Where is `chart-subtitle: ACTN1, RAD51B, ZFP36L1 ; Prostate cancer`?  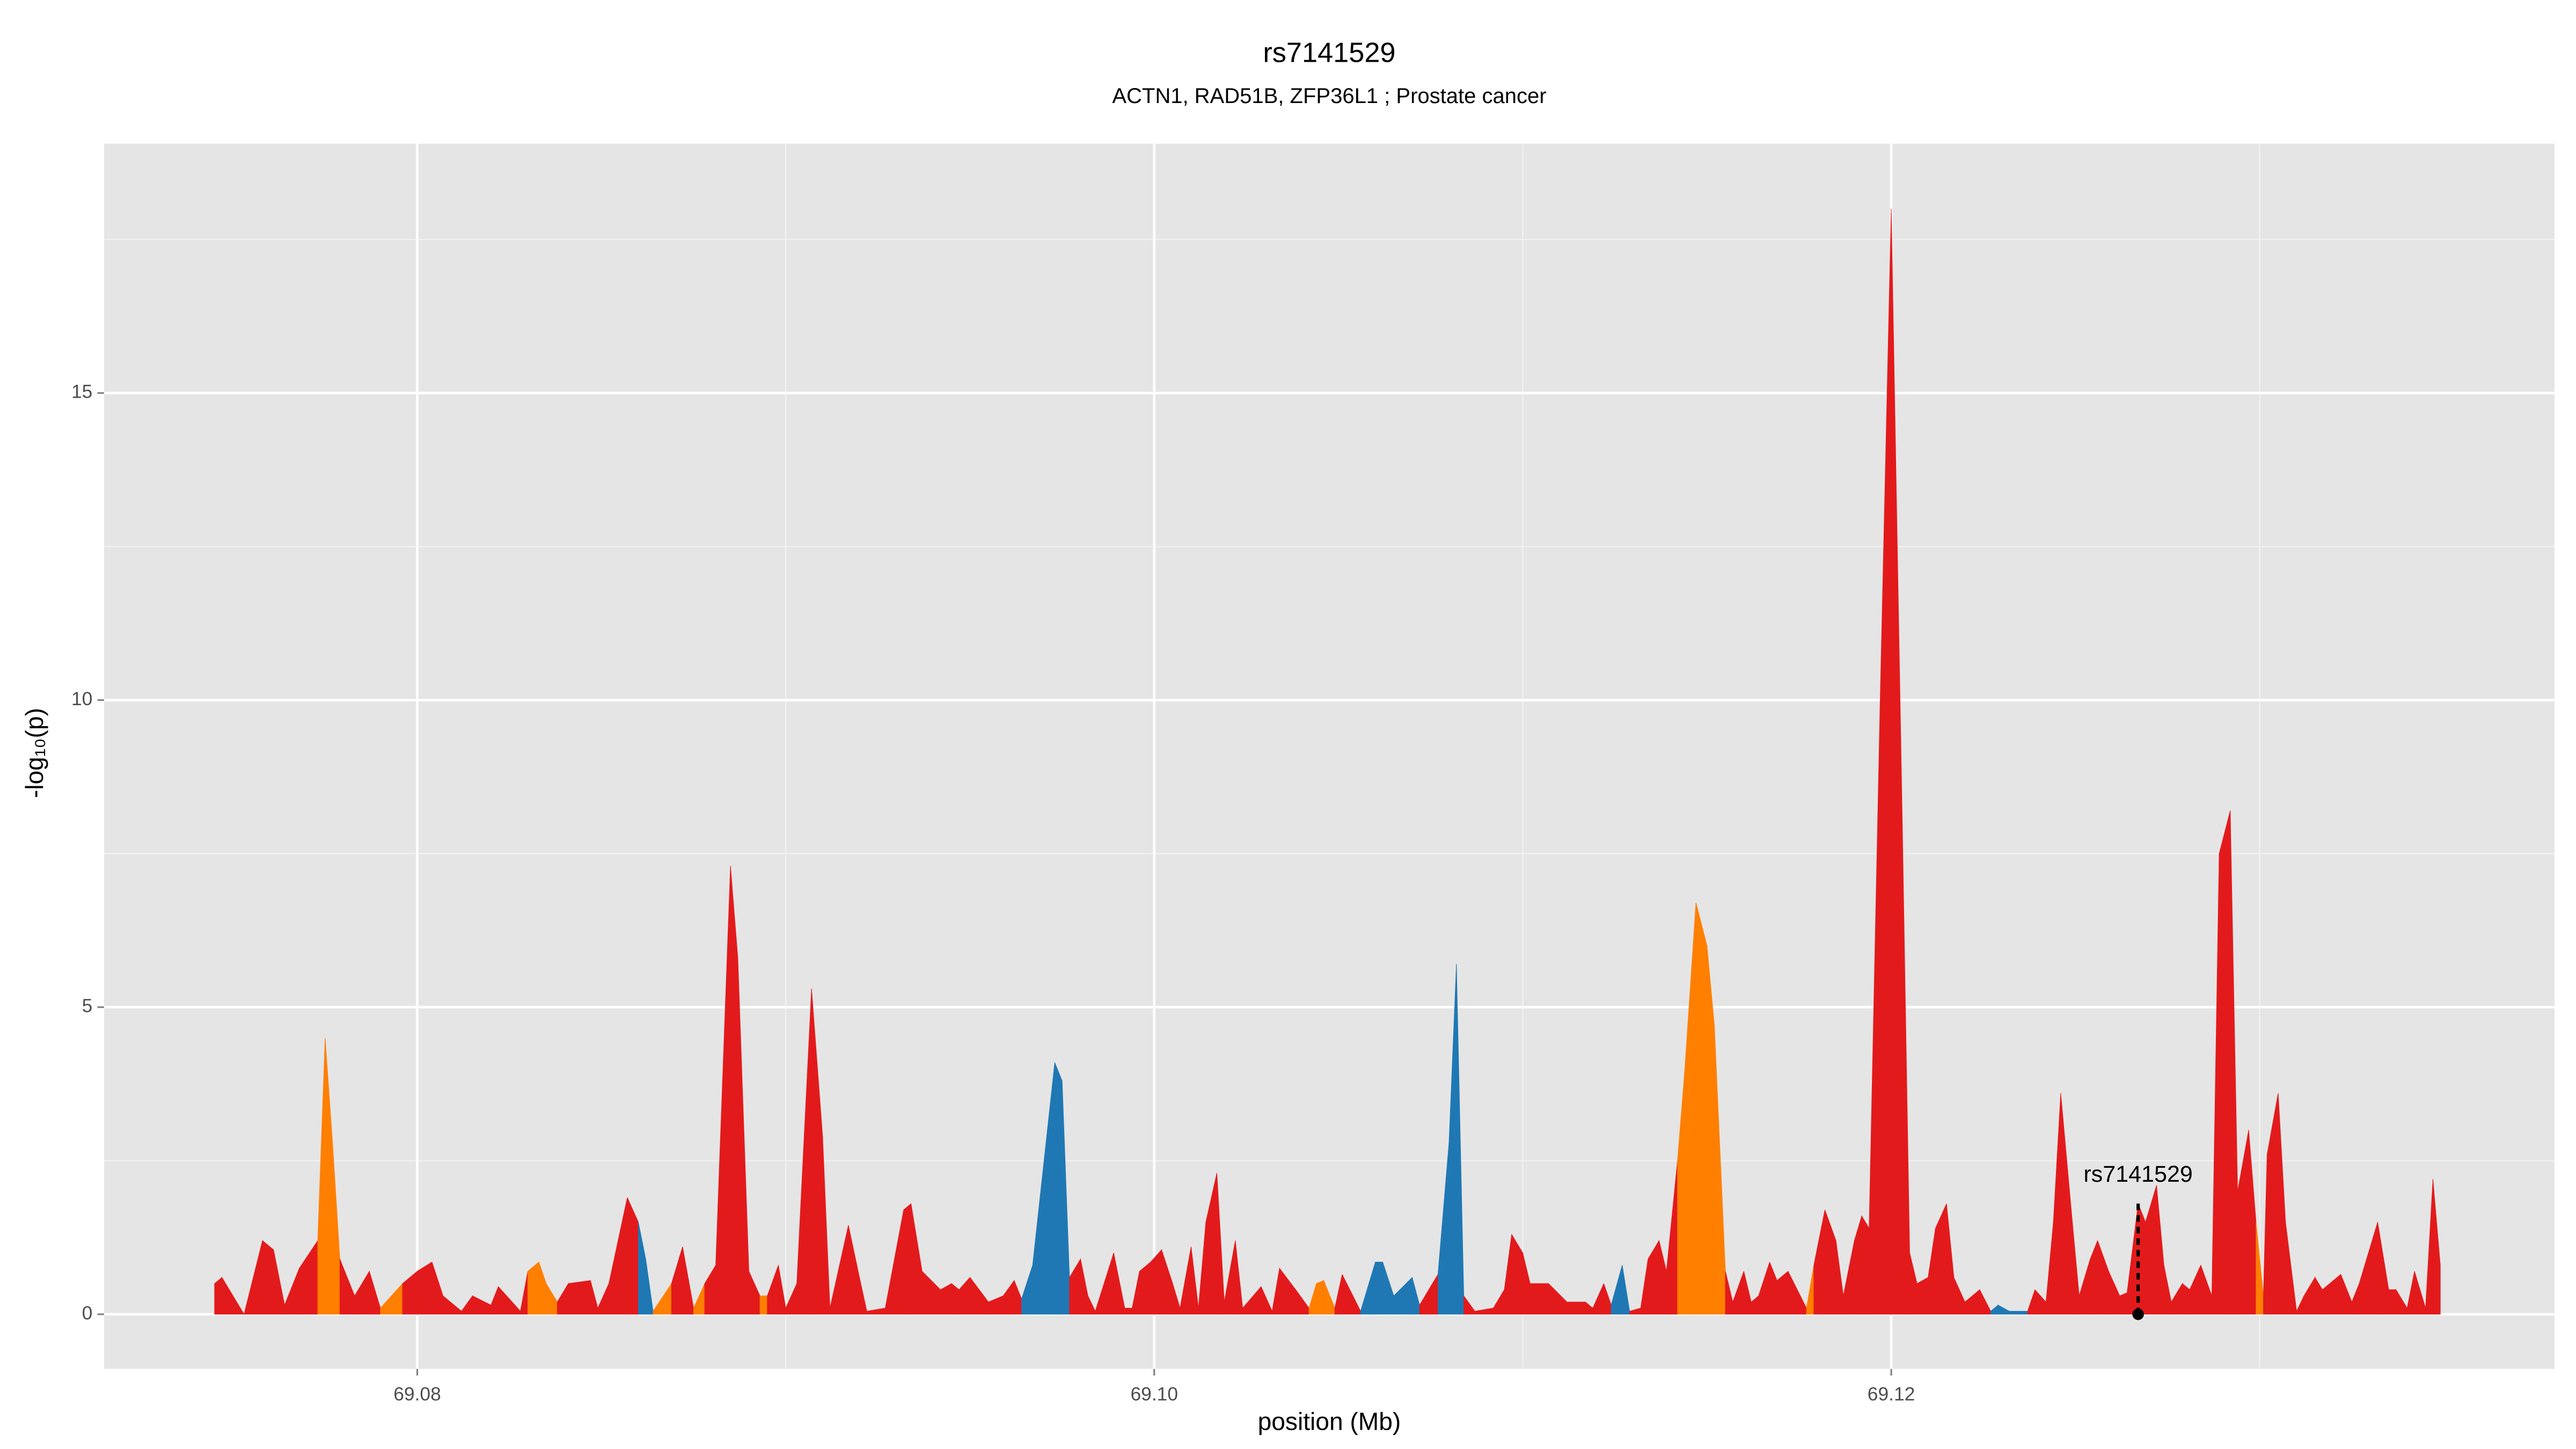
chart-subtitle: ACTN1, RAD51B, ZFP36L1 ; Prostate cancer is located at coordinates (1329, 96).